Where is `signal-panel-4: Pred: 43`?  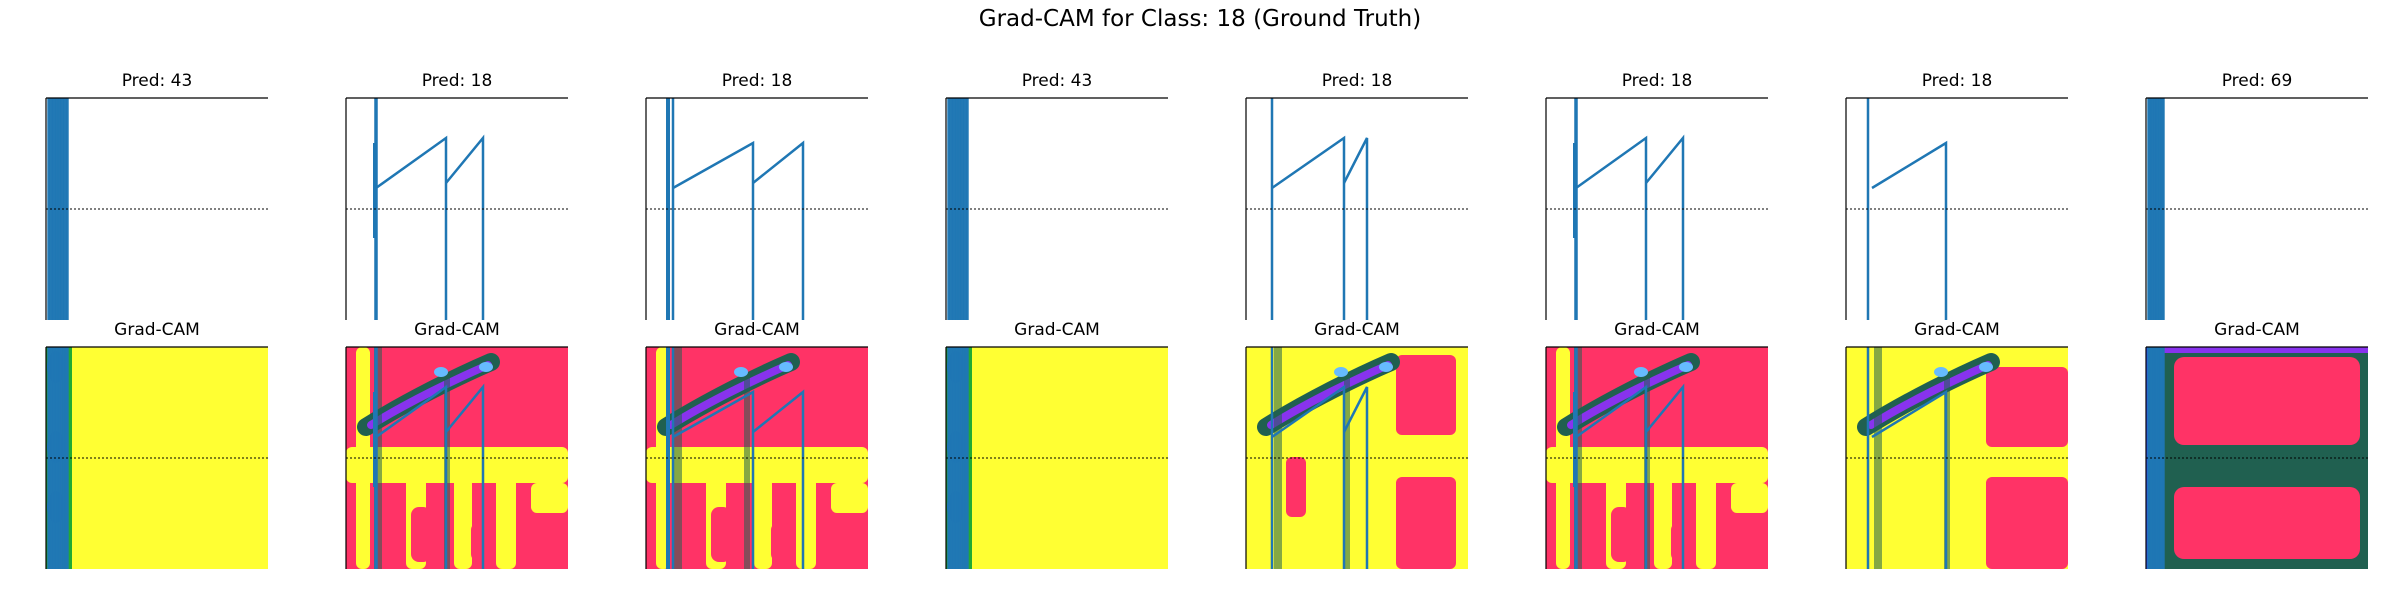
signal-panel-4: Pred: 43 is located at coordinates (1056, 195).